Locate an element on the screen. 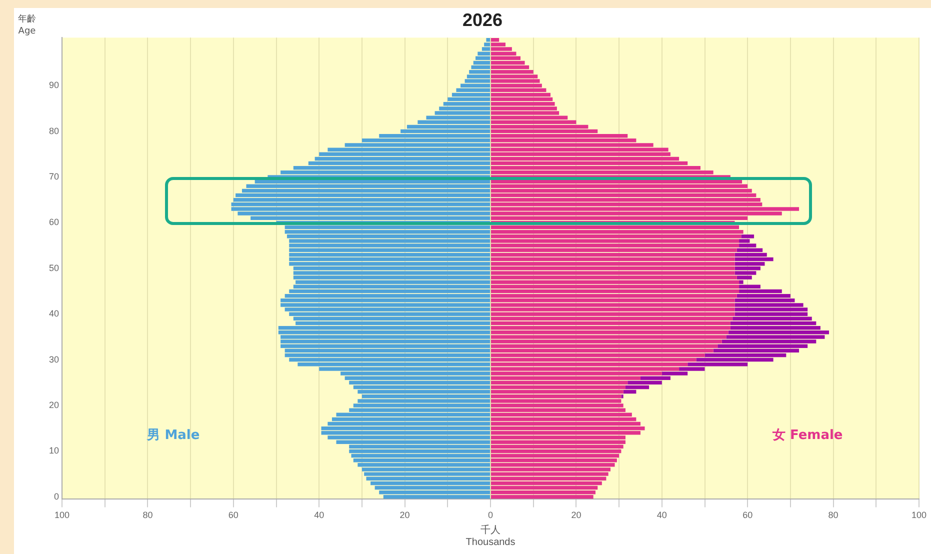 This screenshot has width=931, height=554. y-tick-label: 70 is located at coordinates (54, 176).